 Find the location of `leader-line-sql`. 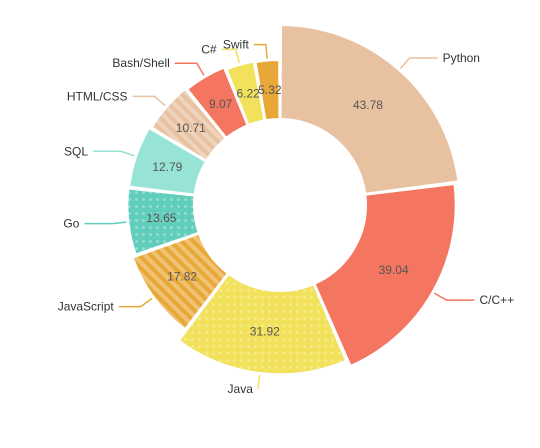

leader-line-sql is located at coordinates (114, 153).